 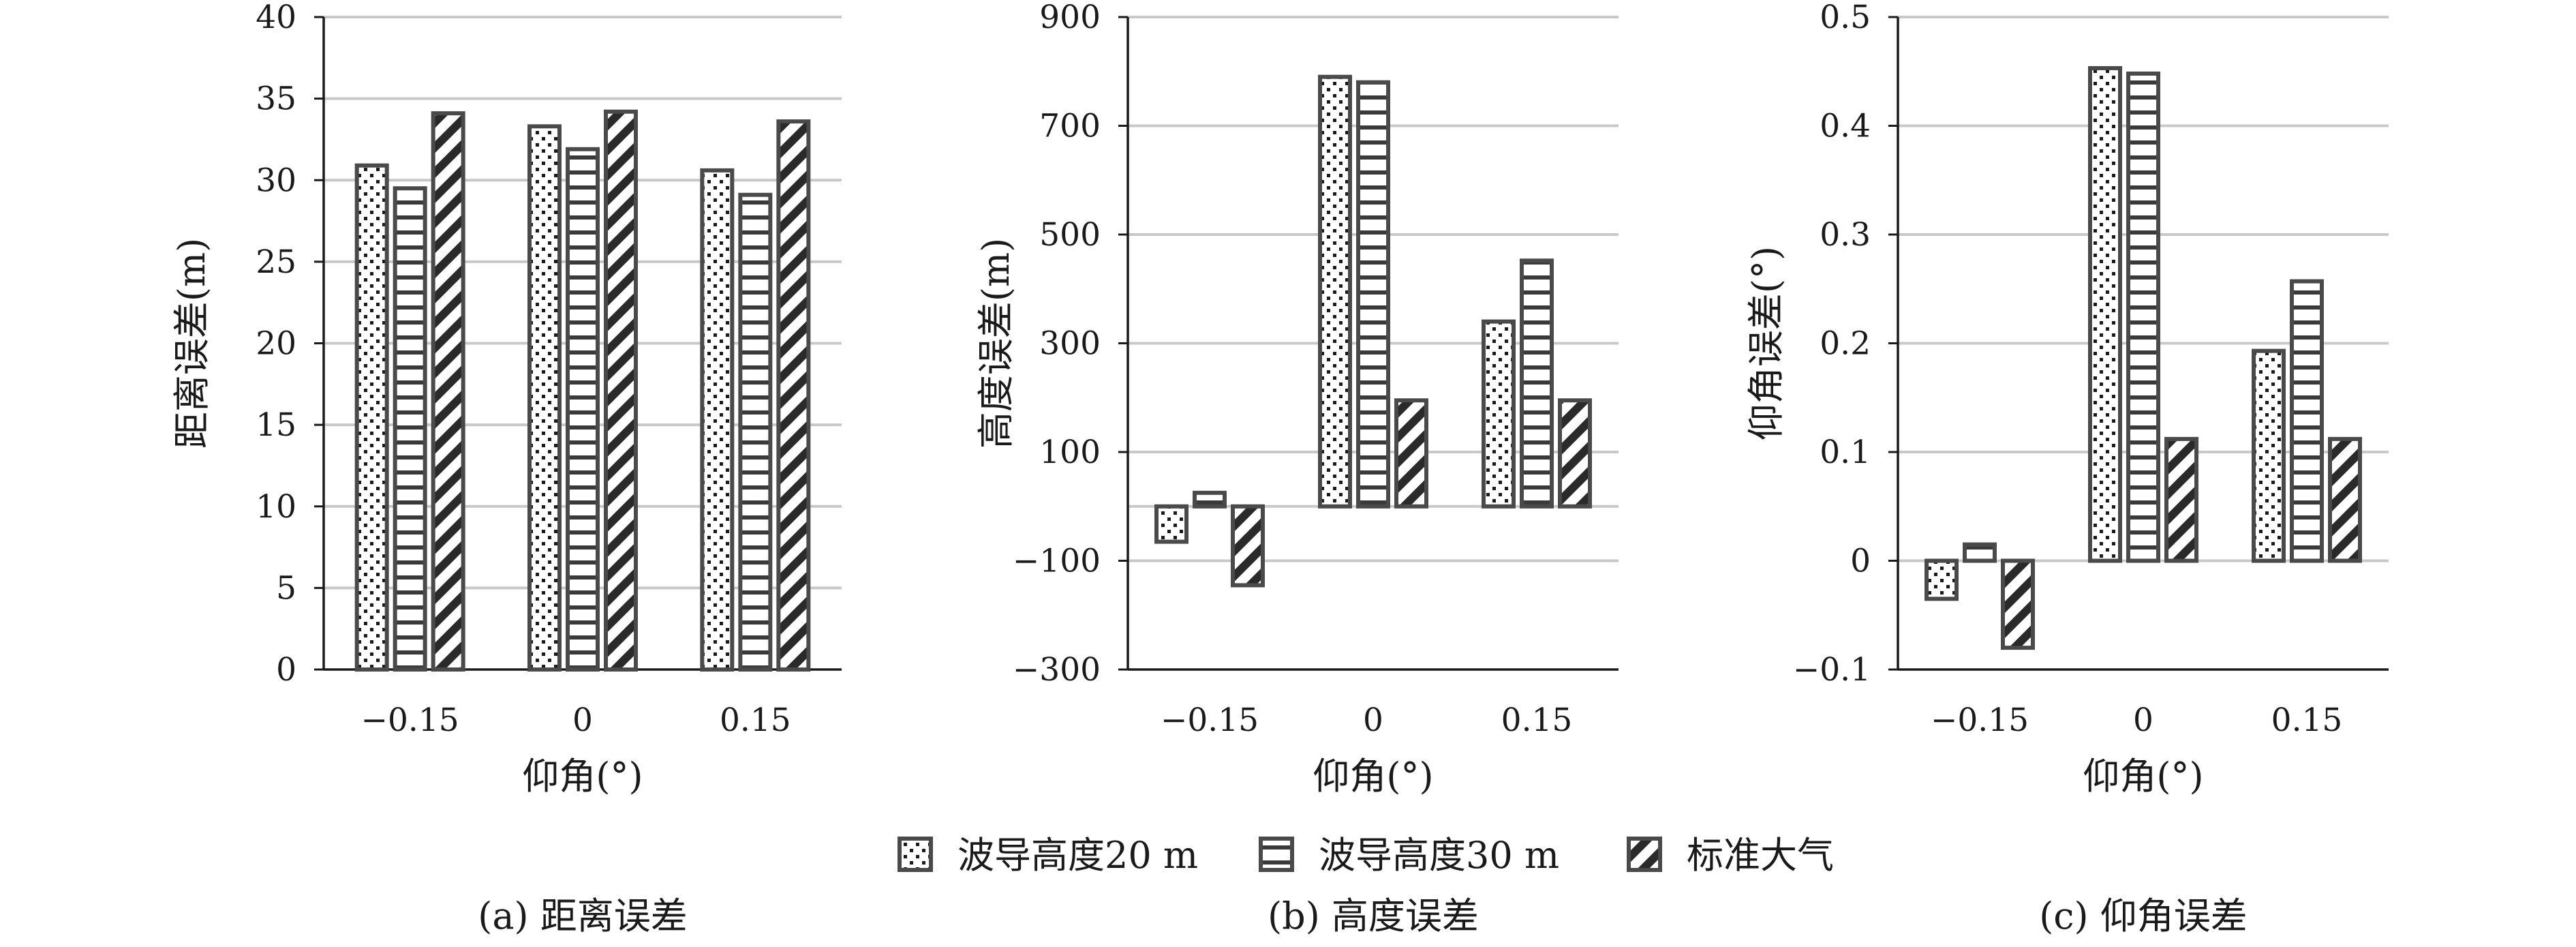 I want to click on y-tick-label: 25, so click(x=276, y=262).